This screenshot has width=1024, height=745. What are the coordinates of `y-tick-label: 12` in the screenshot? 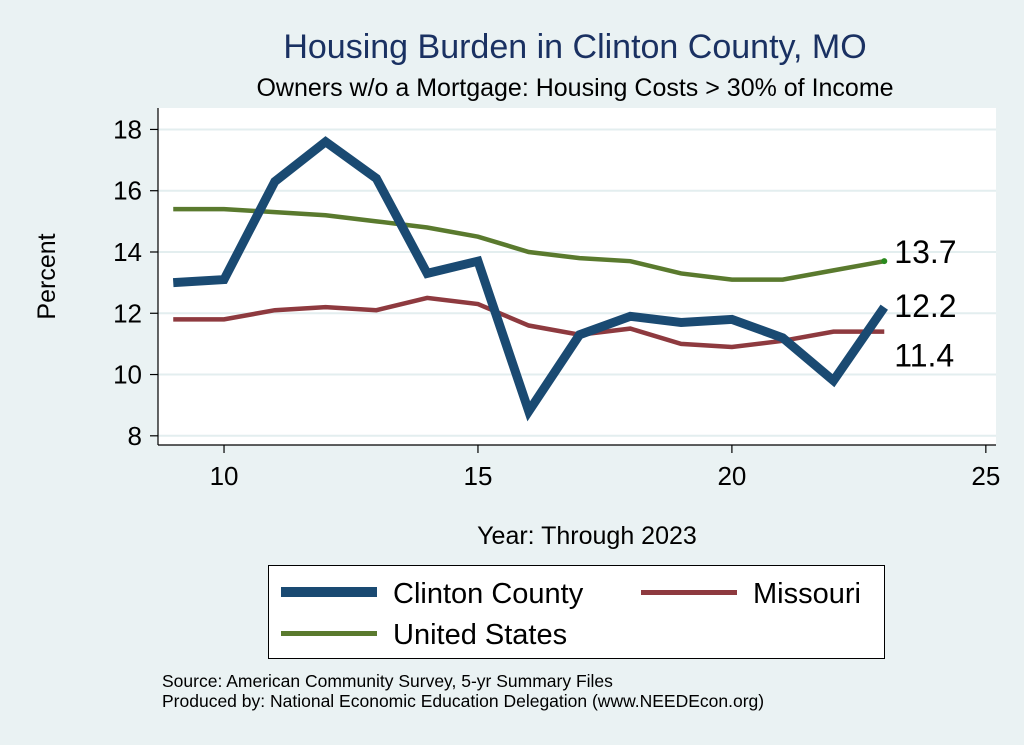 It's located at (127, 313).